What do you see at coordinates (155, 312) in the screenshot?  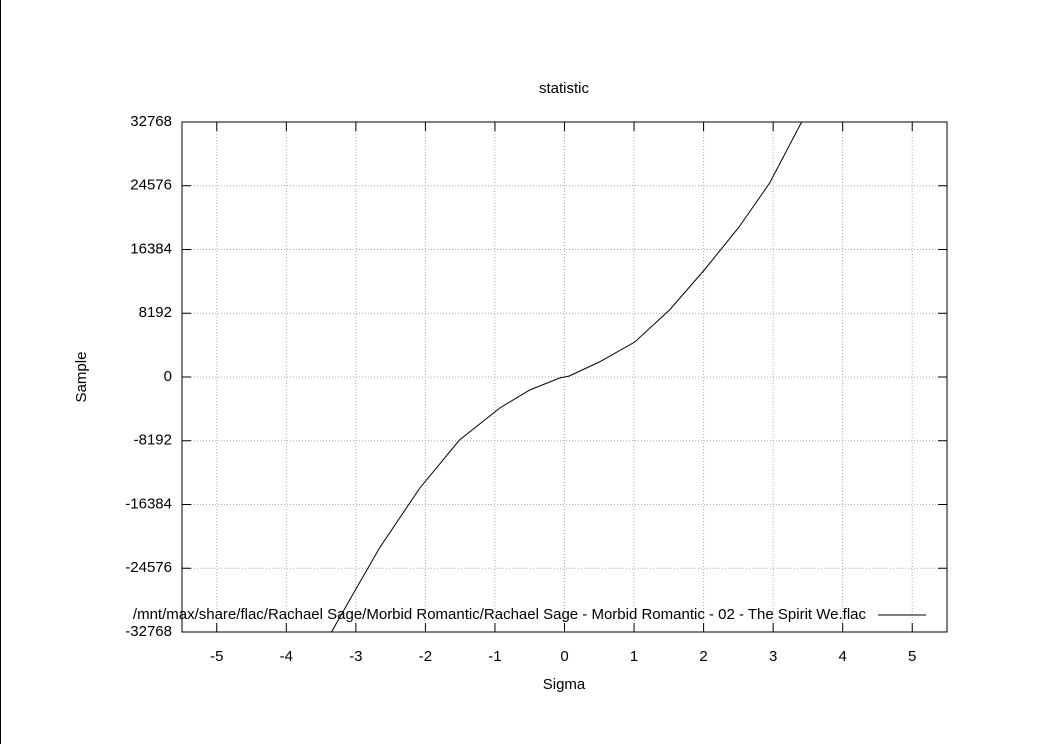 I see `y-tick-label: 8192` at bounding box center [155, 312].